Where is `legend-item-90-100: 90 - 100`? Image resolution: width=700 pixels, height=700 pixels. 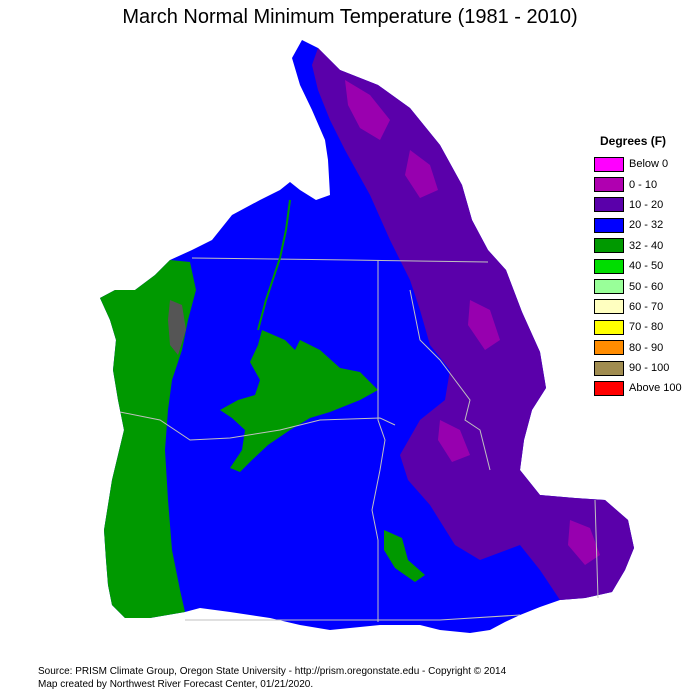 legend-item-90-100: 90 - 100 is located at coordinates (647, 368).